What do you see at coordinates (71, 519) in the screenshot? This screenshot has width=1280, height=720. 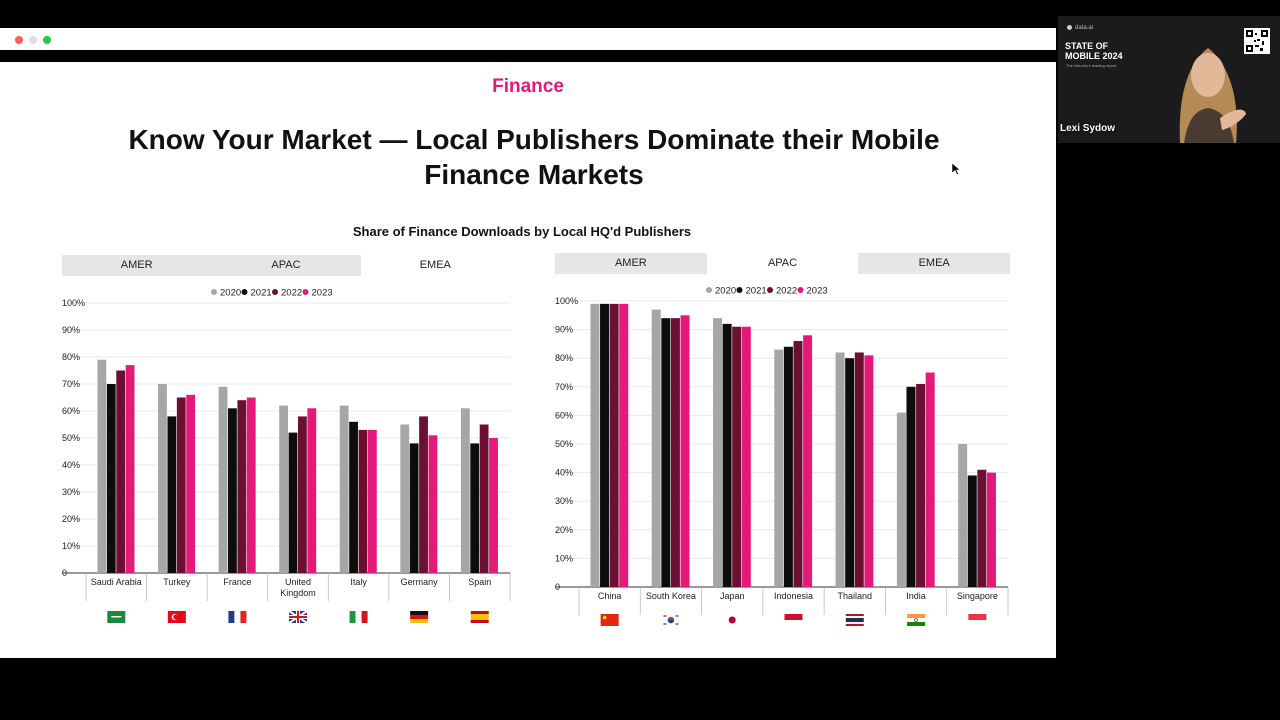 I see `y-tick-label: 20%` at bounding box center [71, 519].